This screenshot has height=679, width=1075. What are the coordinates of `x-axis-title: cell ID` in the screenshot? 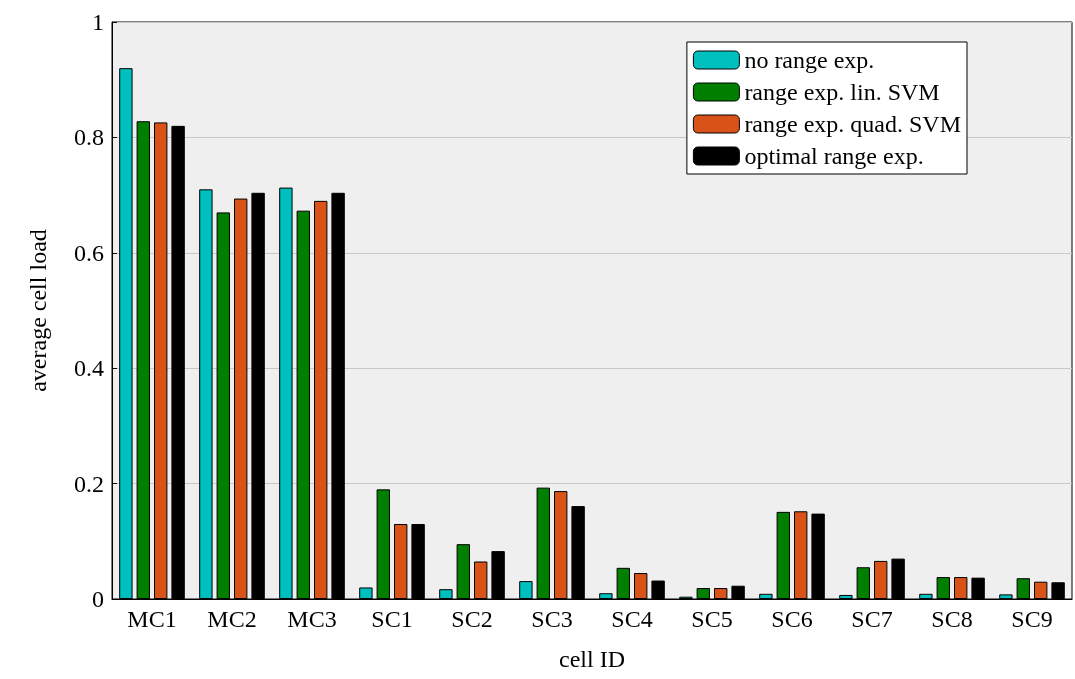 It's located at (592, 659).